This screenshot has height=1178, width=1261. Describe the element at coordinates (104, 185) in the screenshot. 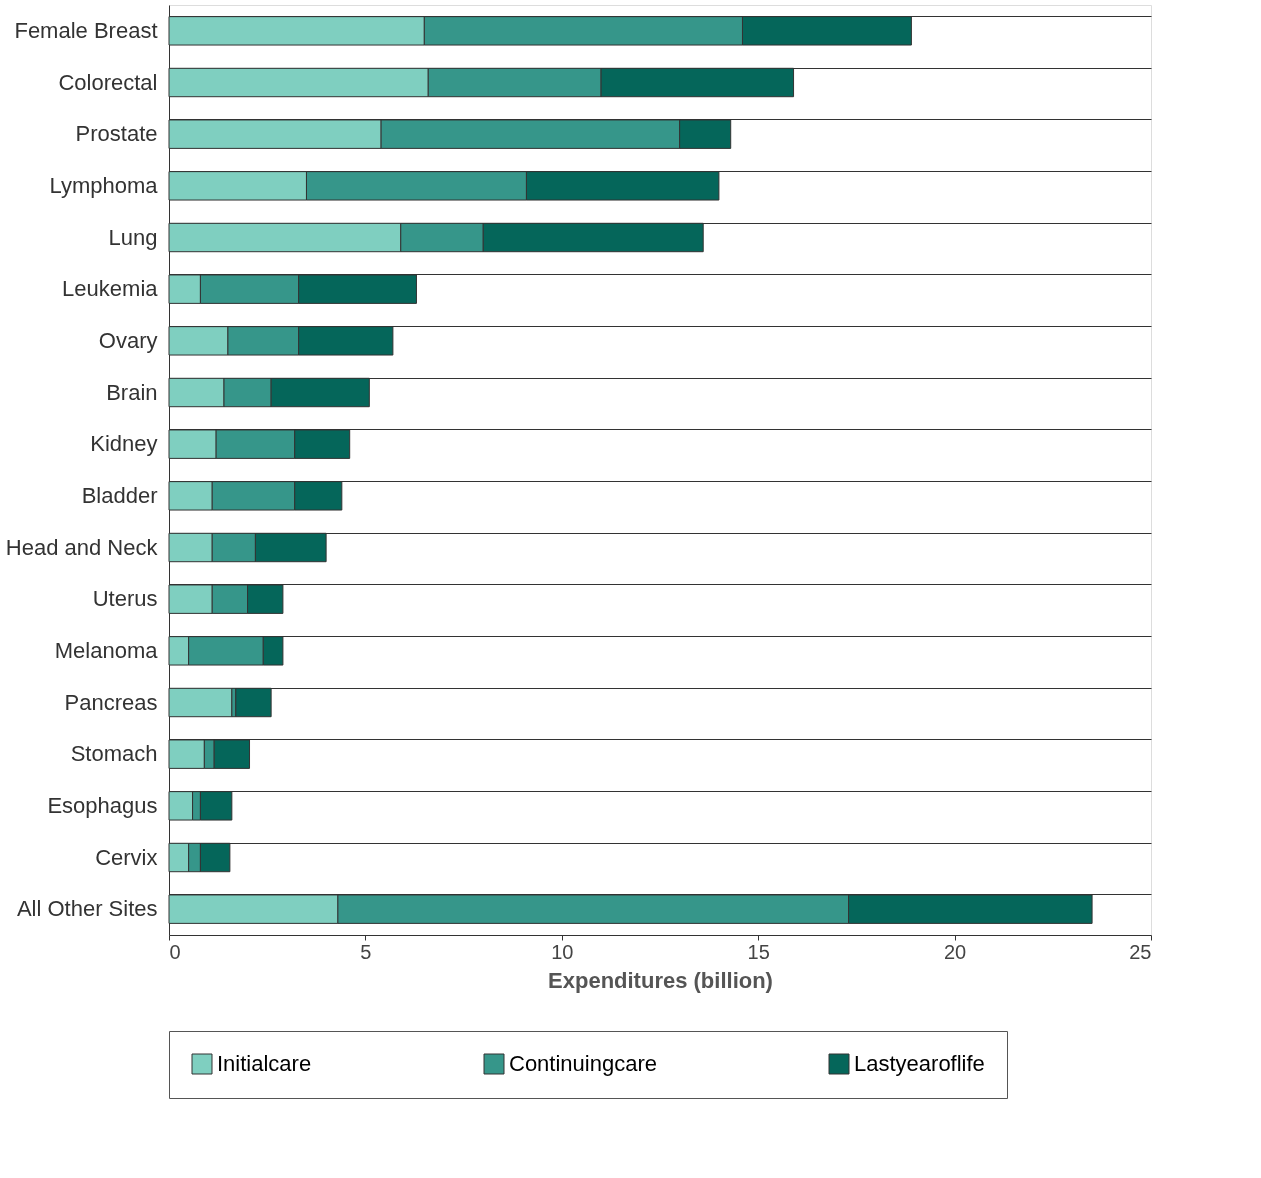

I see `y-tick-label: Lymphoma` at that location.